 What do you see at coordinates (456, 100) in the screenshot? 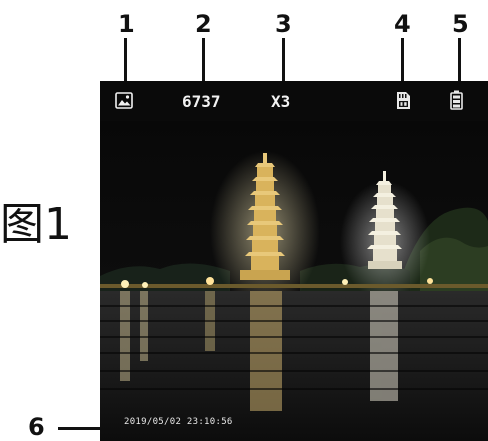
I see `battery-icon` at bounding box center [456, 100].